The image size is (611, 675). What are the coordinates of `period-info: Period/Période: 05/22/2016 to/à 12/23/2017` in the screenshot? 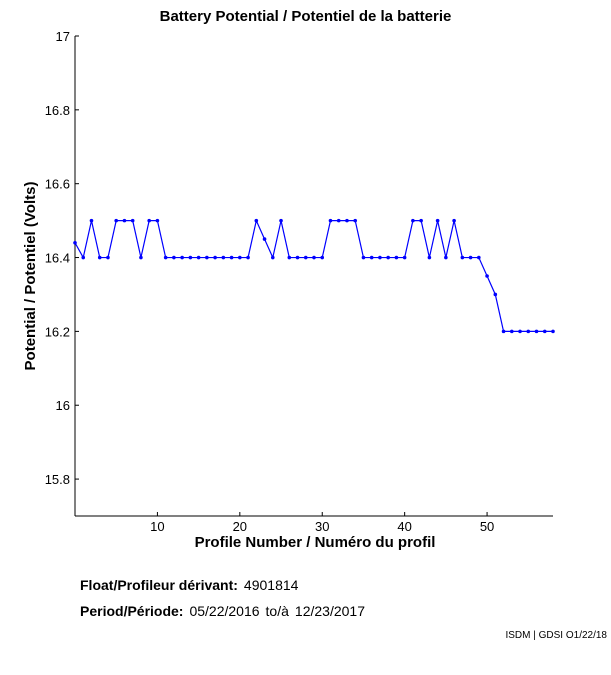 It's located at (222, 611).